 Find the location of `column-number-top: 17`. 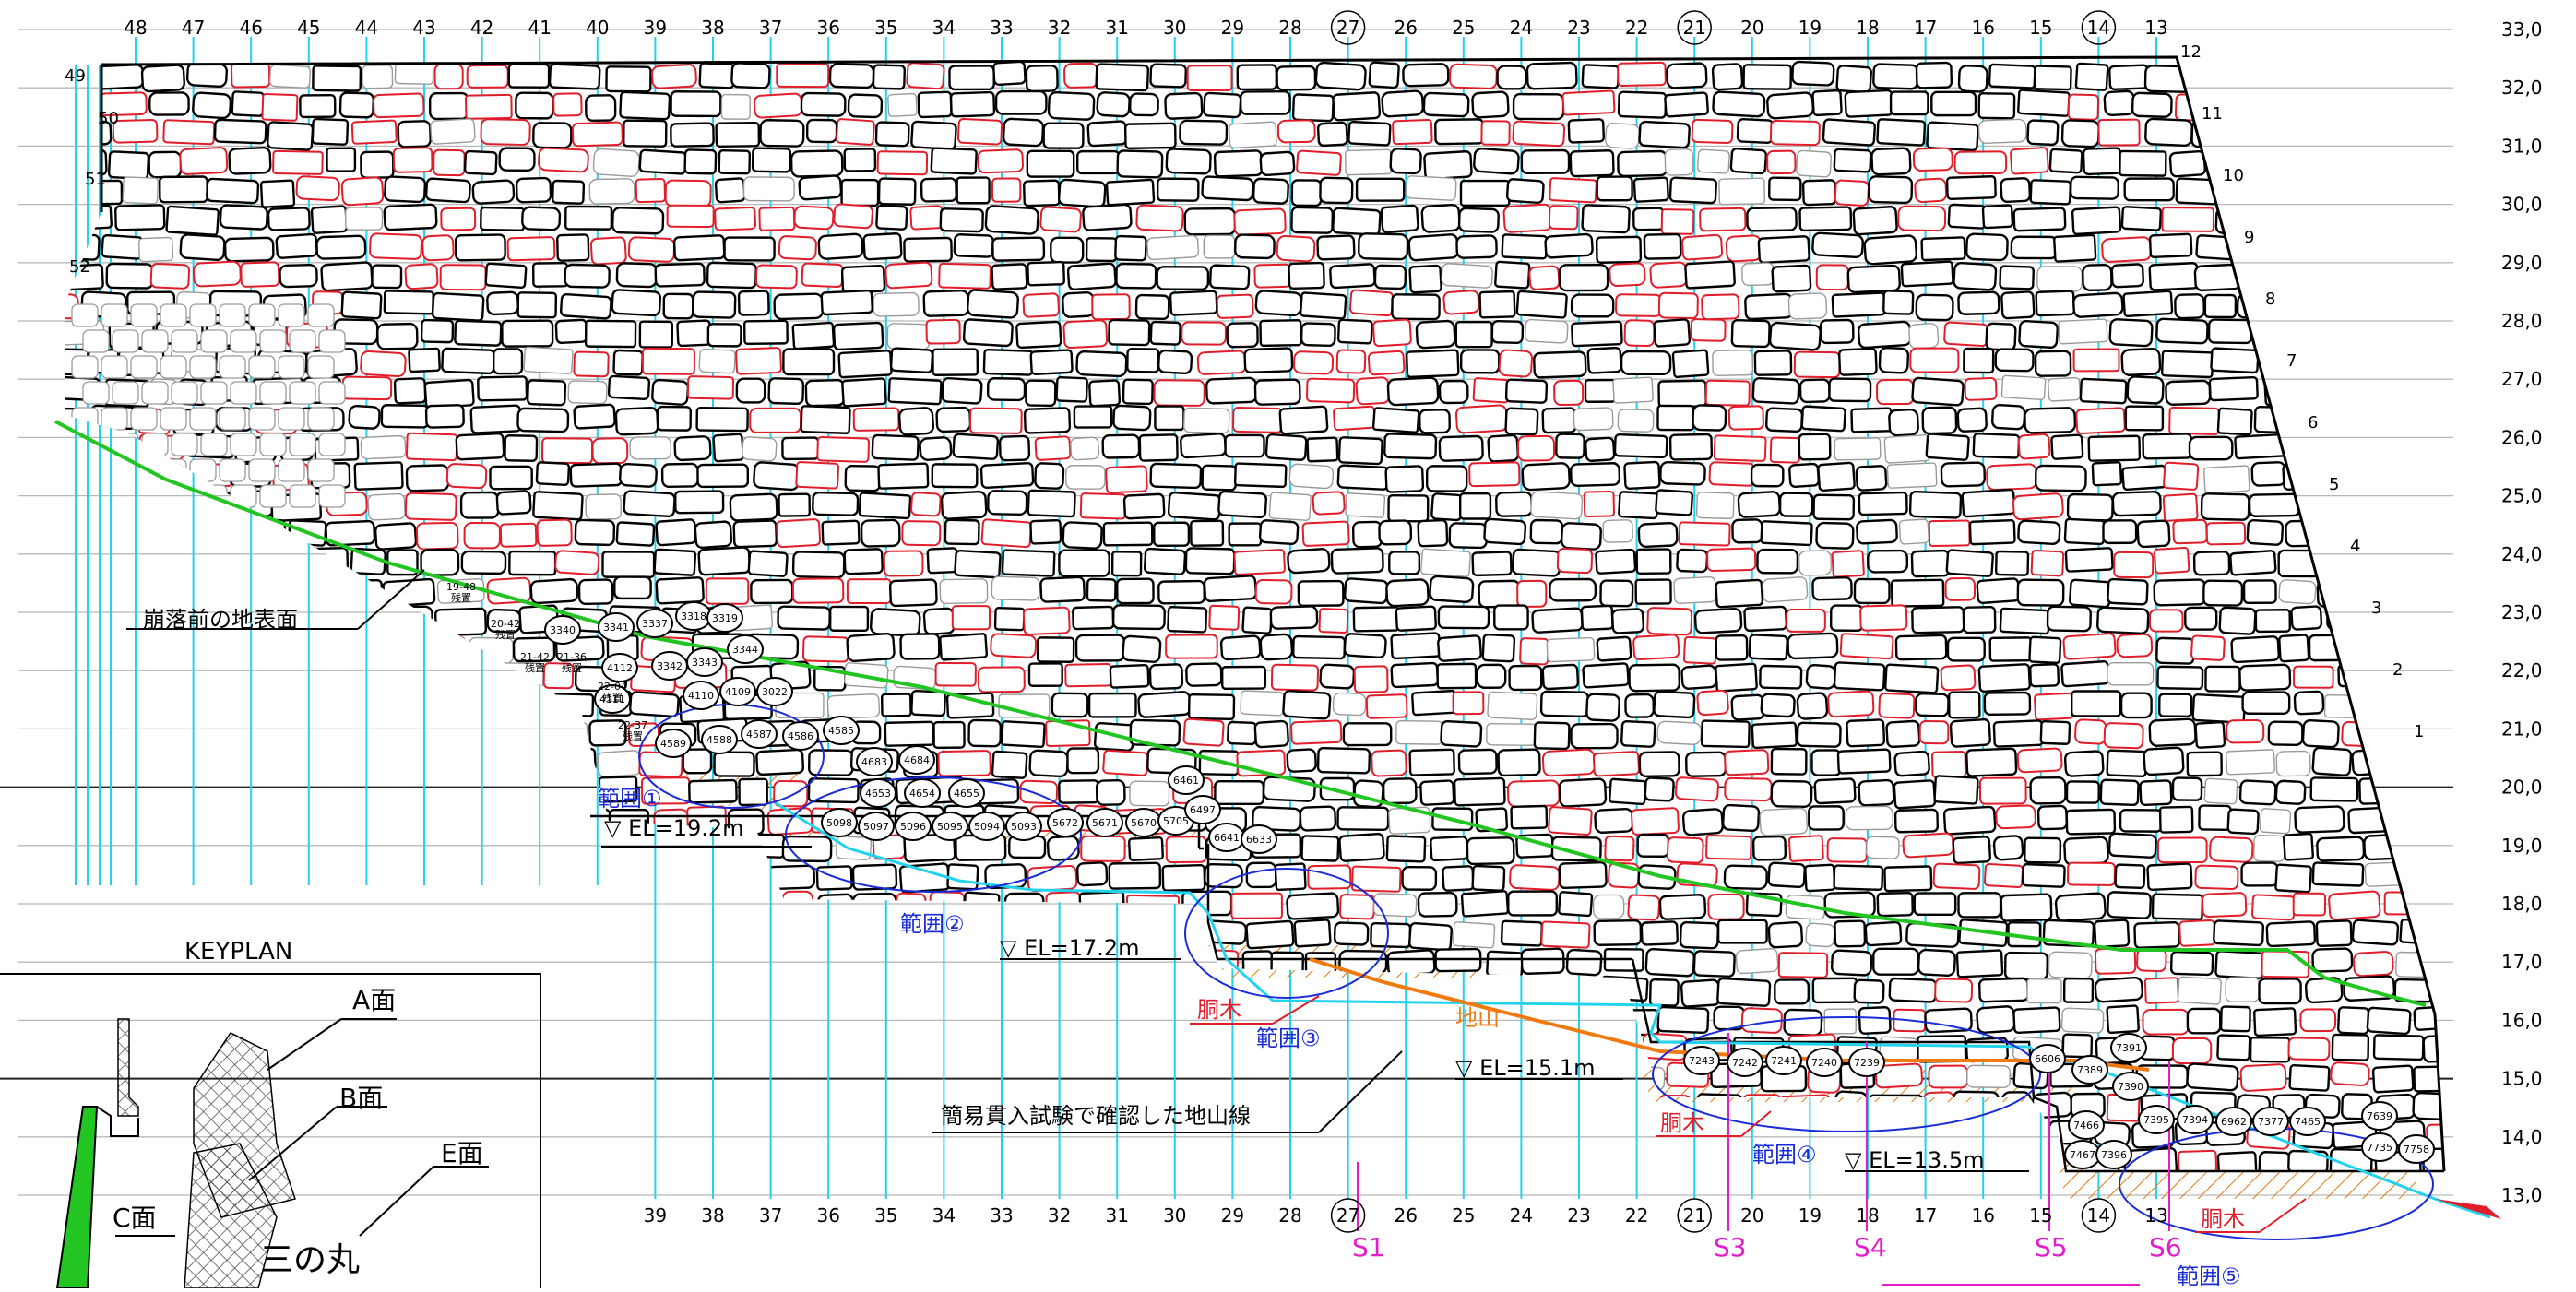

column-number-top: 17 is located at coordinates (1925, 28).